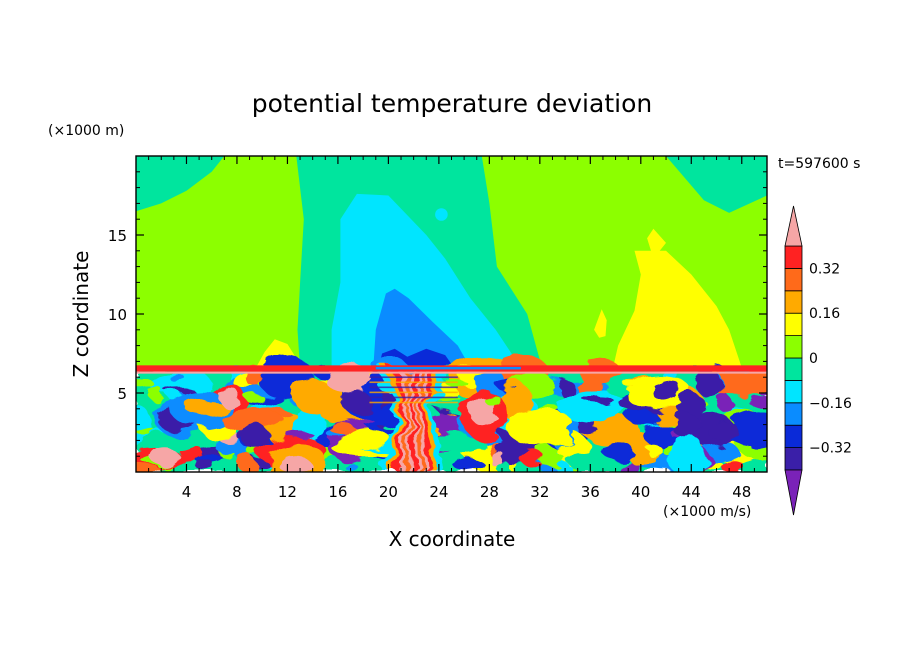 This screenshot has width=904, height=654. I want to click on interface-band, so click(451, 384).